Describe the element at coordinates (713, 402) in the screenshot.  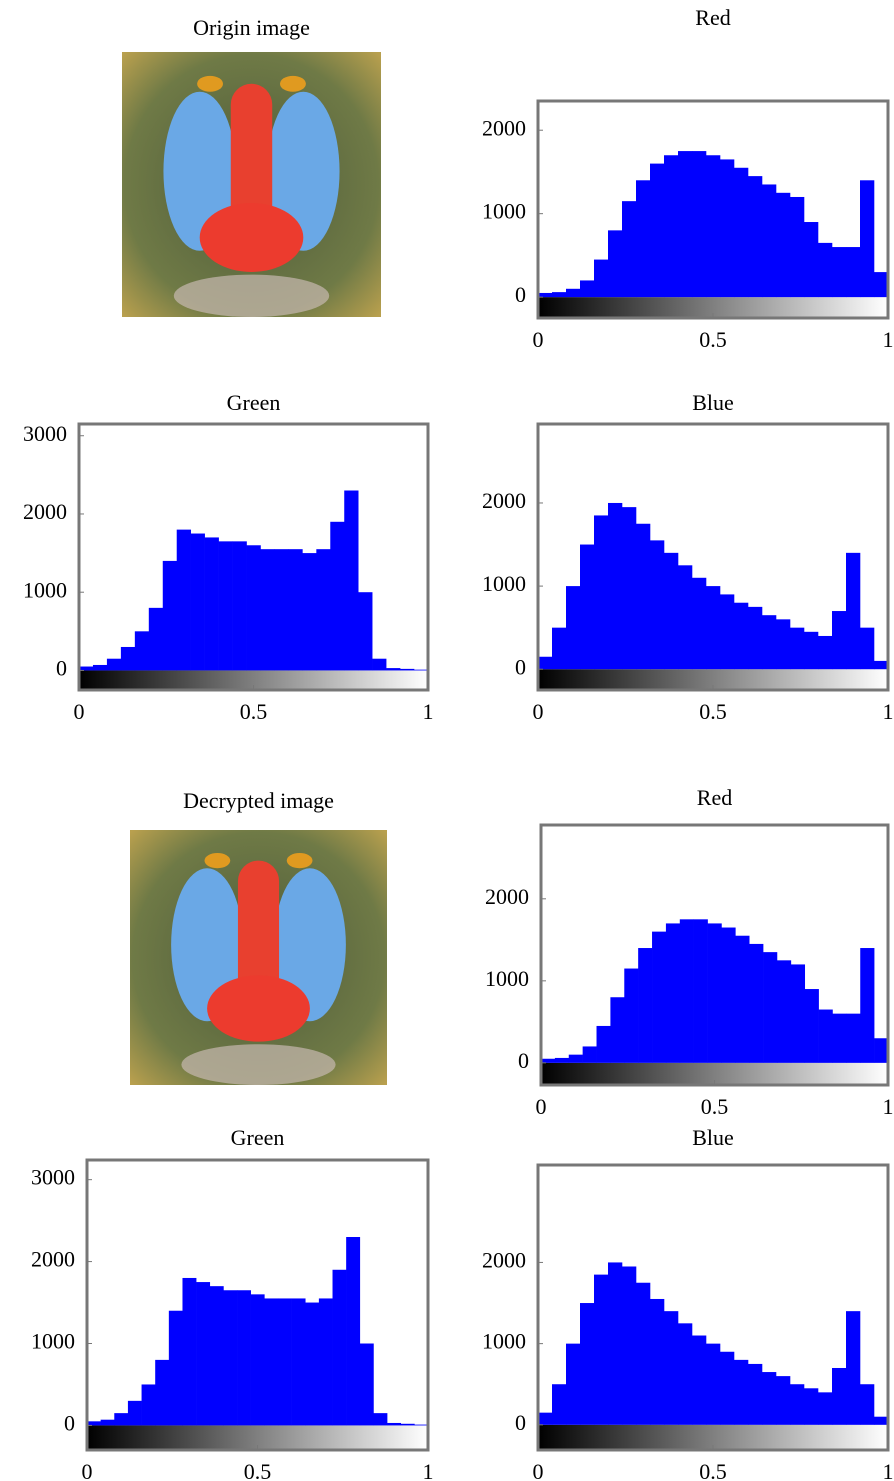
I see `panel-title: Blue` at that location.